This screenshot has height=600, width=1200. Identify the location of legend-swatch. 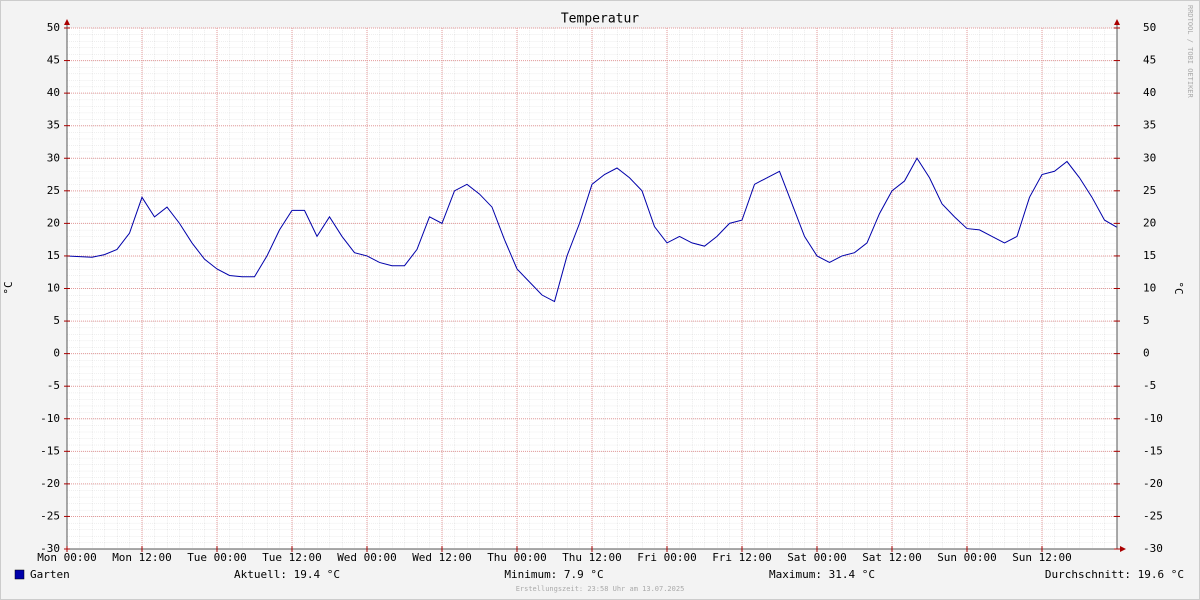
(19, 574).